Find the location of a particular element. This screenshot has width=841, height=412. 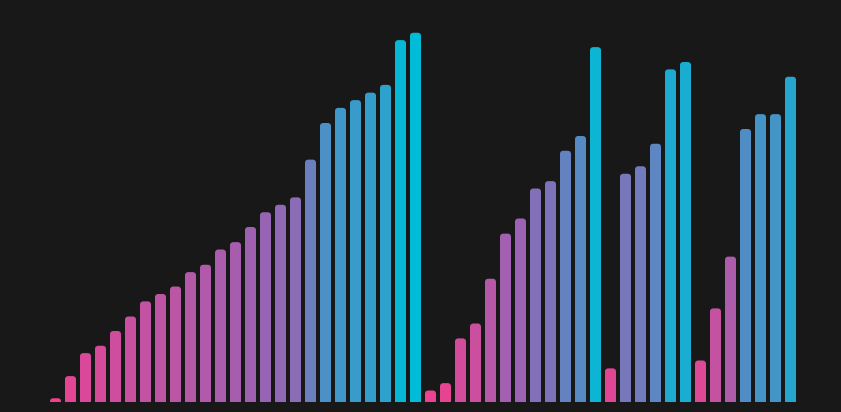

baseline-mask is located at coordinates (420, 407).